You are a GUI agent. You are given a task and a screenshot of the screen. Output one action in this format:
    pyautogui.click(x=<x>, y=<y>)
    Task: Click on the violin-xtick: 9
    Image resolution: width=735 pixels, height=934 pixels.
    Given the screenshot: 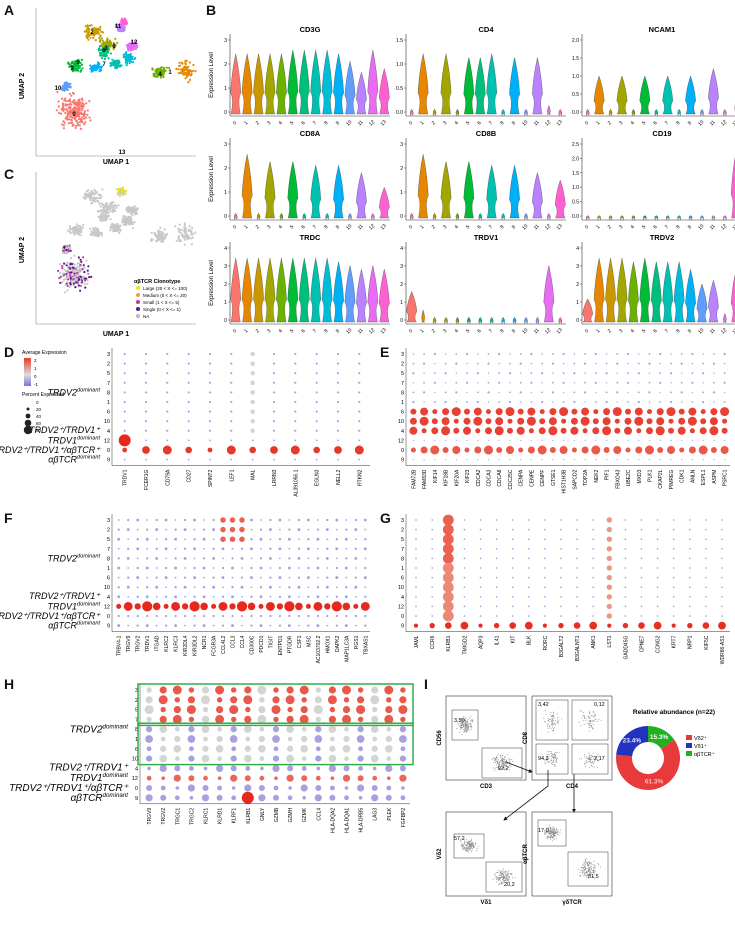 What is the action you would take?
    pyautogui.click(x=514, y=331)
    